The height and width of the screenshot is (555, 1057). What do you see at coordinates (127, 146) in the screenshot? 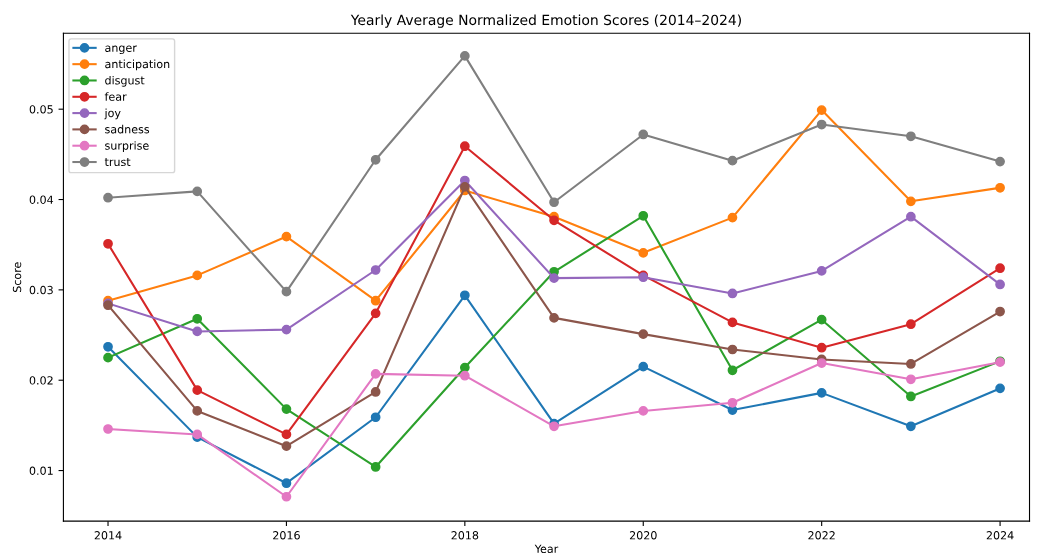
I see `legend-label: surprise` at bounding box center [127, 146].